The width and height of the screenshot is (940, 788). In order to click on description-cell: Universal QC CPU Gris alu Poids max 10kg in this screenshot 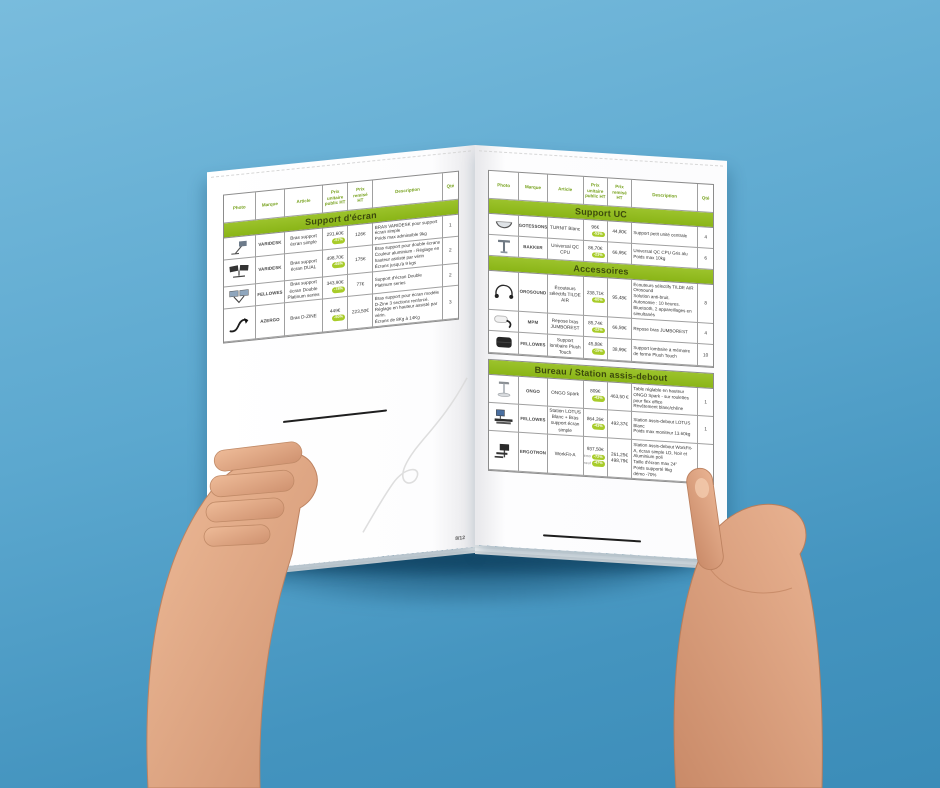, I will do `click(665, 256)`.